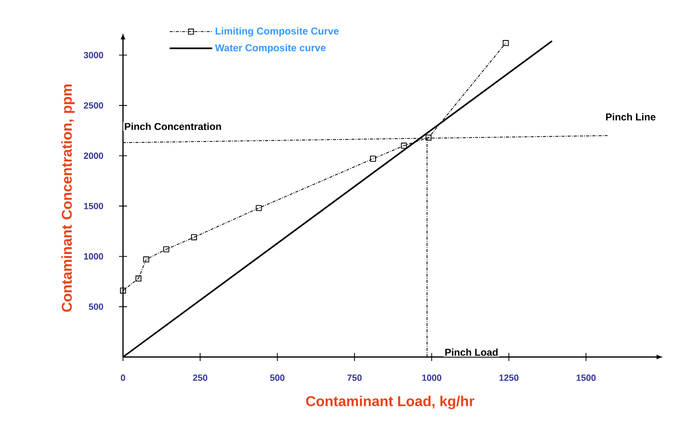  I want to click on y-tick-label: 1000, so click(94, 256).